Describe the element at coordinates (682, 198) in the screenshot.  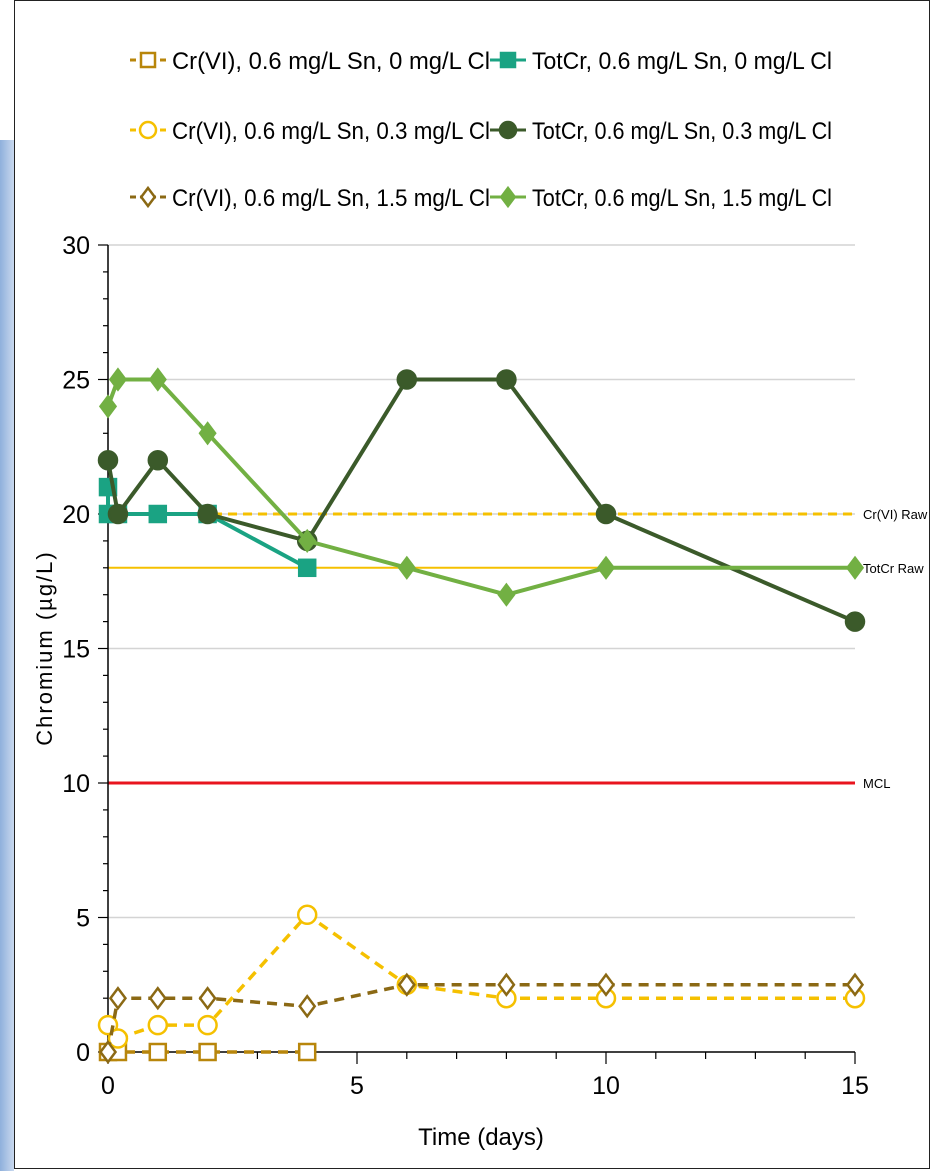
I see `legend-label: TotCr, 0.6 mg/L Sn, 1.5 mg/L Cl` at that location.